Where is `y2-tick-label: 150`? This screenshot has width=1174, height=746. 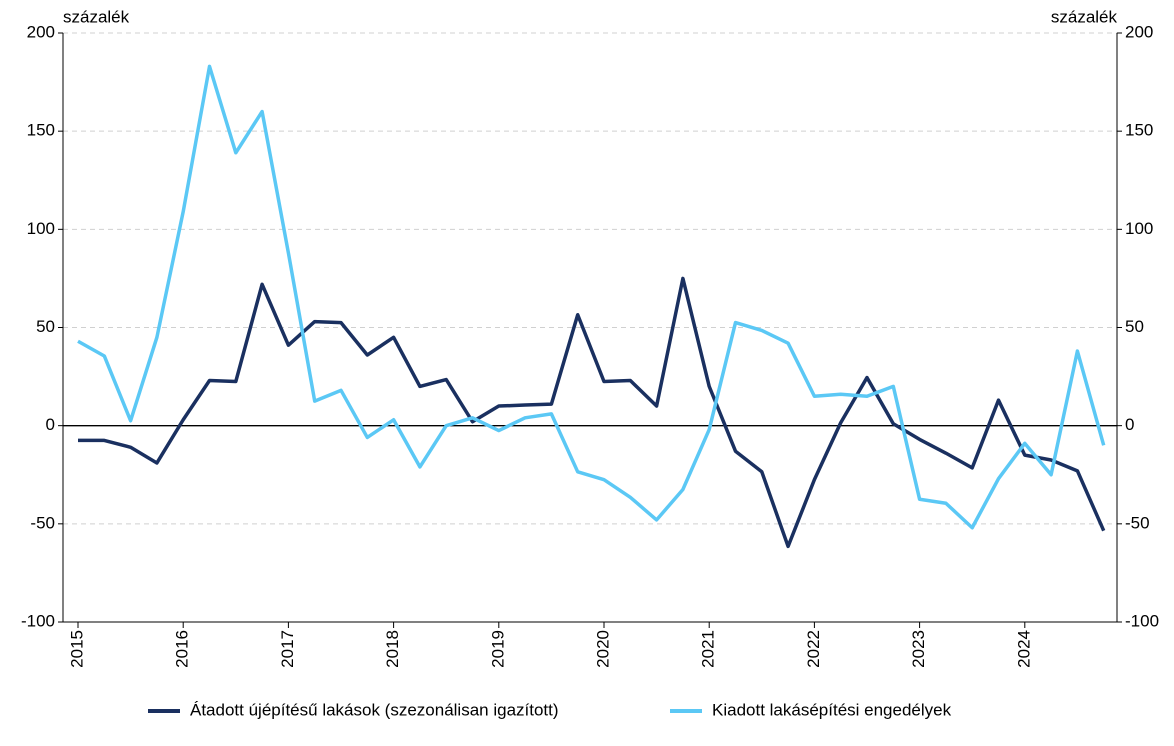
y2-tick-label: 150 is located at coordinates (1139, 130).